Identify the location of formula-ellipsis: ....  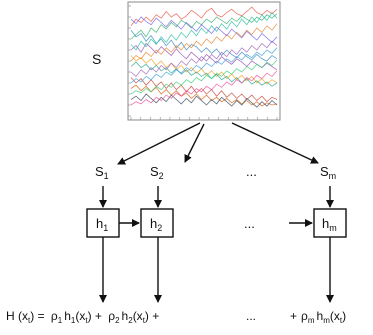
(251, 316).